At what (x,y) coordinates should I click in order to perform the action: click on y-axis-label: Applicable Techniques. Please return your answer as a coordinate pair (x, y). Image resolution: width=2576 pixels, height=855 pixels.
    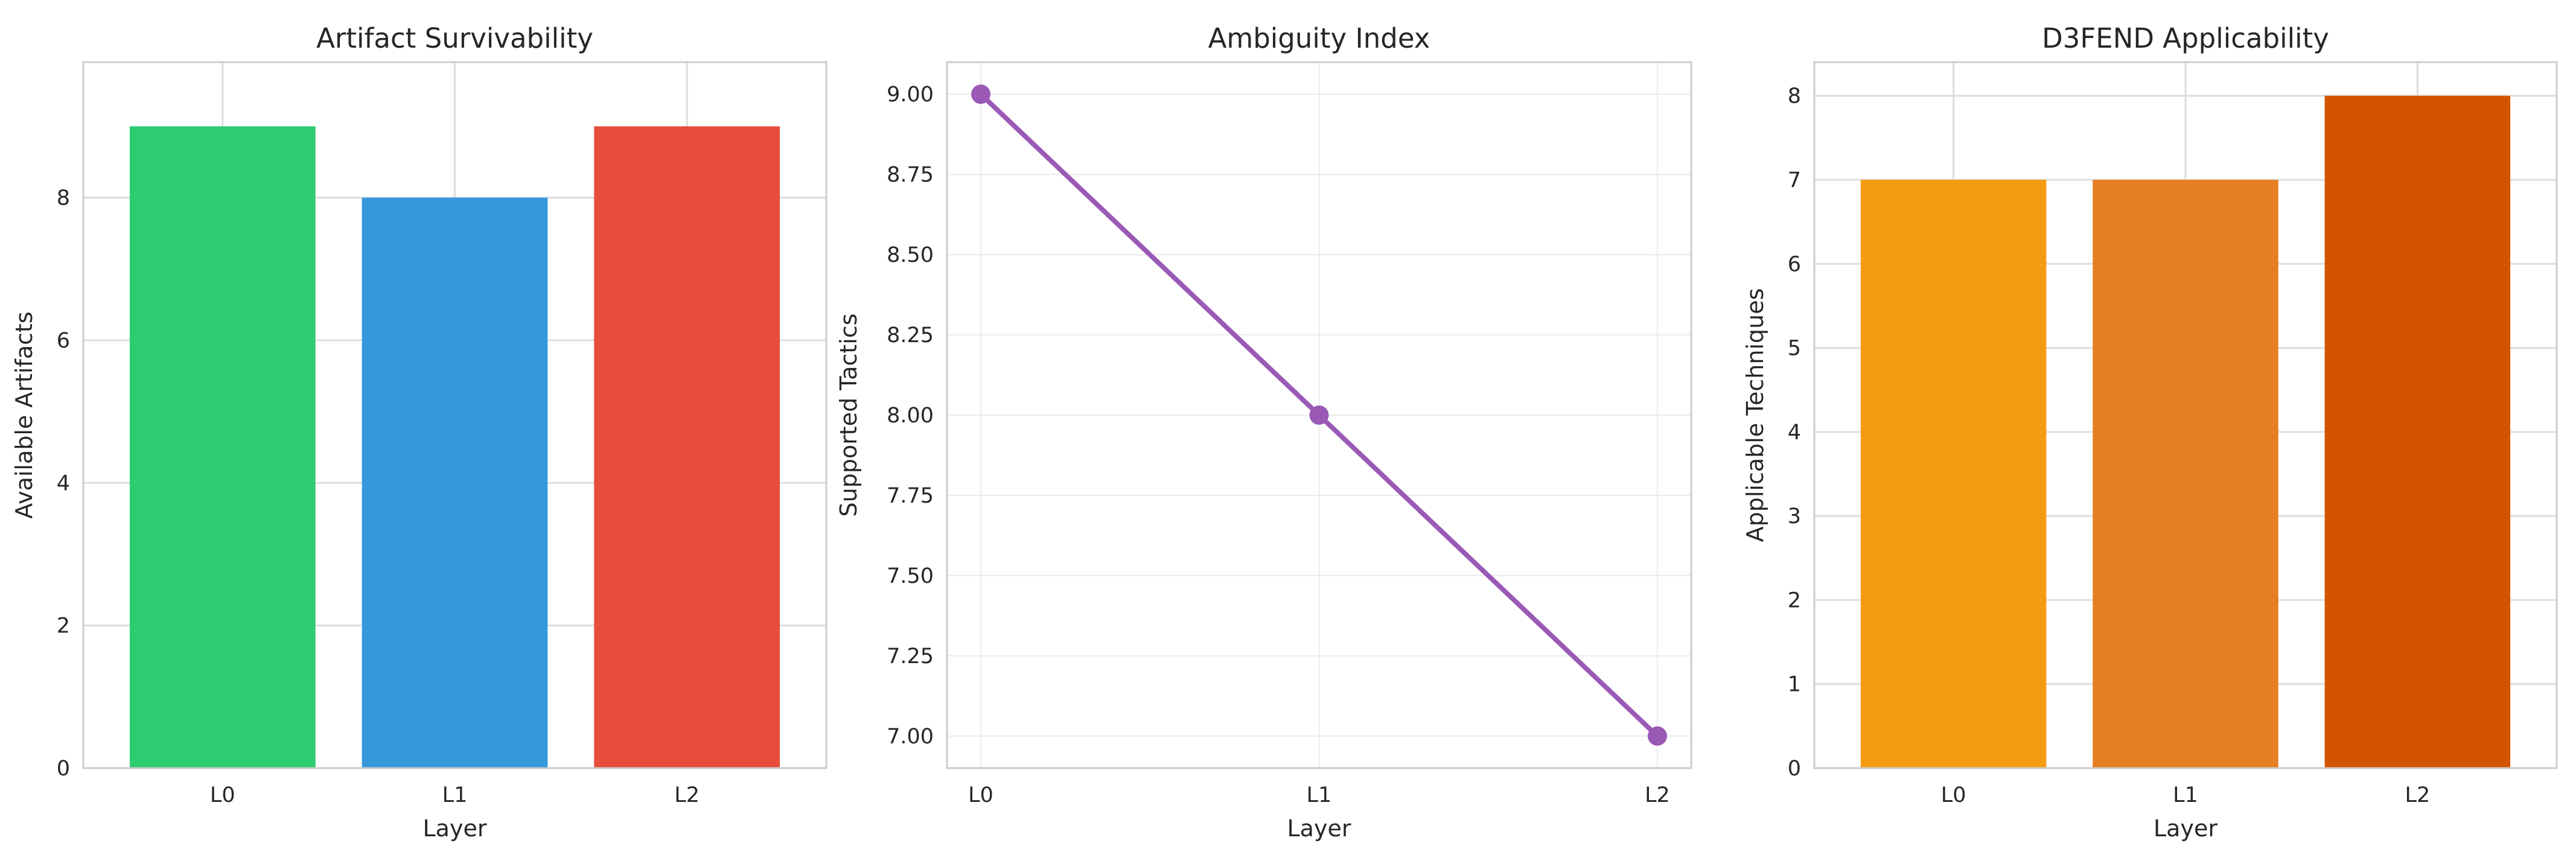
    Looking at the image, I should click on (1755, 415).